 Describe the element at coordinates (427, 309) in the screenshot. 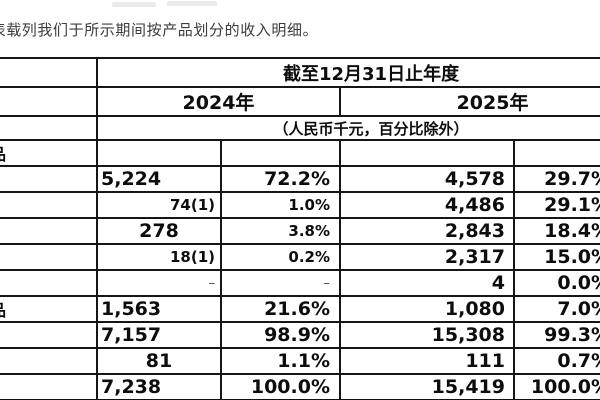

I see `table-cell: 1,080` at that location.